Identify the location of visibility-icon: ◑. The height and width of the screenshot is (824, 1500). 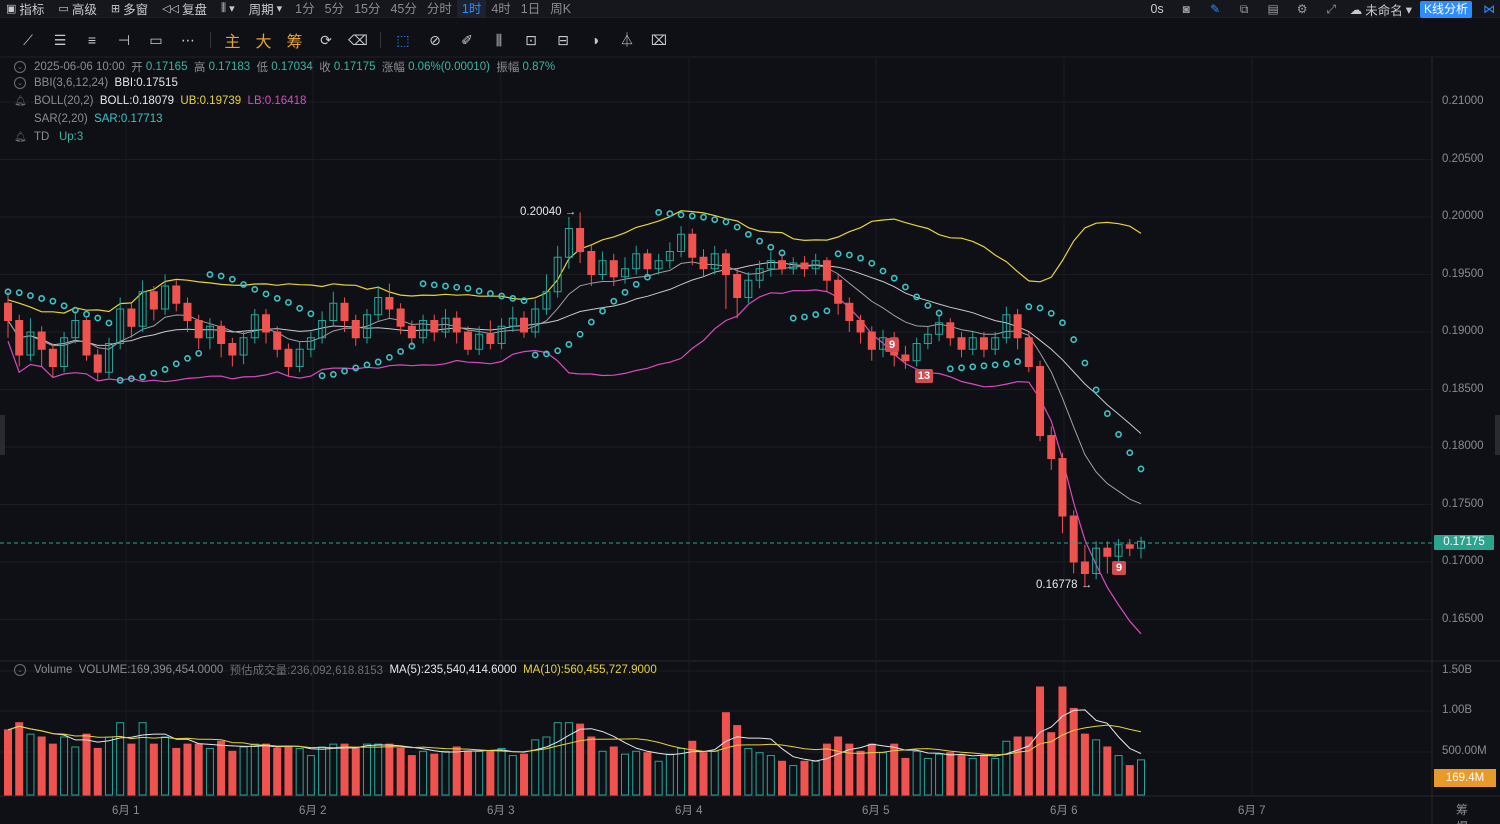
(595, 40).